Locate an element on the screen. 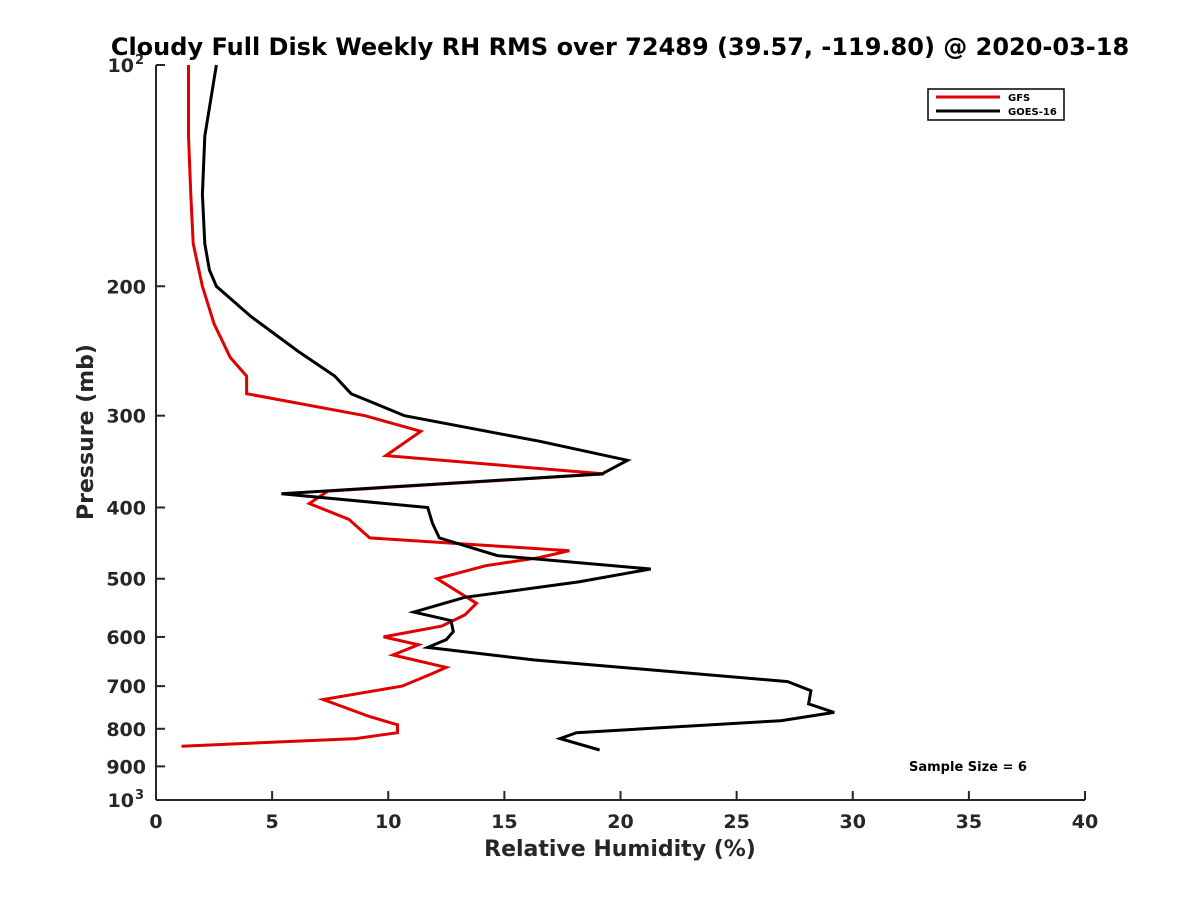 Image resolution: width=1200 pixels, height=900 pixels. legend-label: GFS is located at coordinates (1019, 98).